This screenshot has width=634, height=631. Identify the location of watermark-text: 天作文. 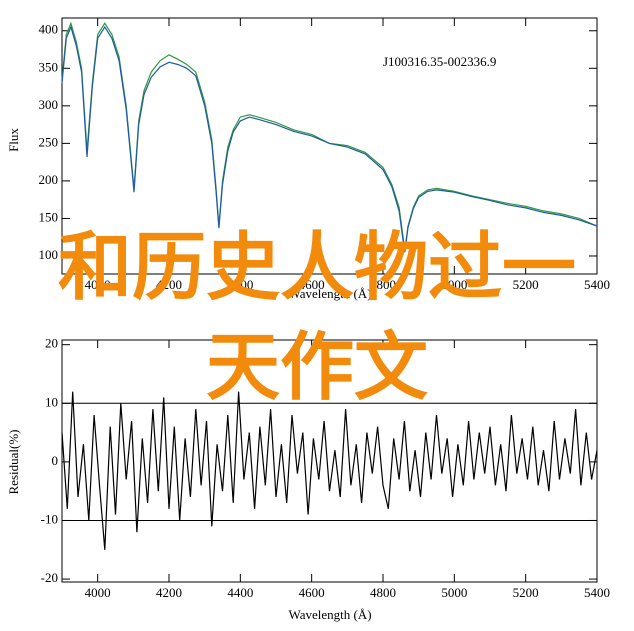
(317, 368).